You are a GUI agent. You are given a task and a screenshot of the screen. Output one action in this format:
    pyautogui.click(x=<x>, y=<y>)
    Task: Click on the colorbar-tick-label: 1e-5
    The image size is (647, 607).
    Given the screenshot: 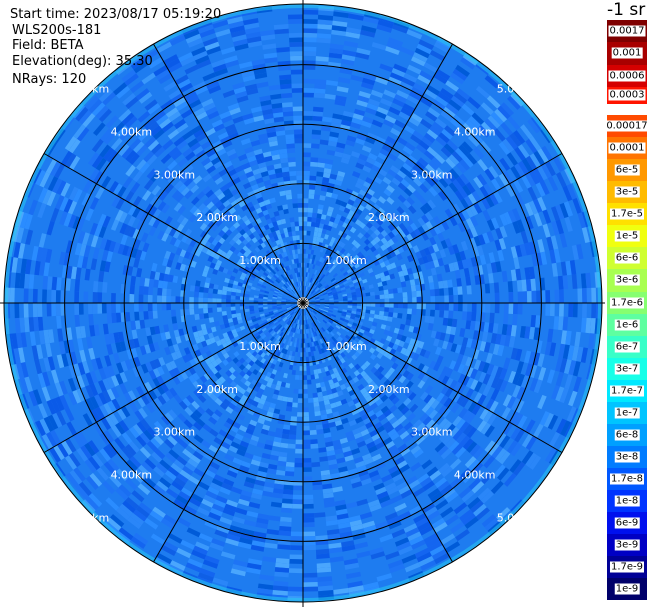 What is the action you would take?
    pyautogui.click(x=627, y=236)
    